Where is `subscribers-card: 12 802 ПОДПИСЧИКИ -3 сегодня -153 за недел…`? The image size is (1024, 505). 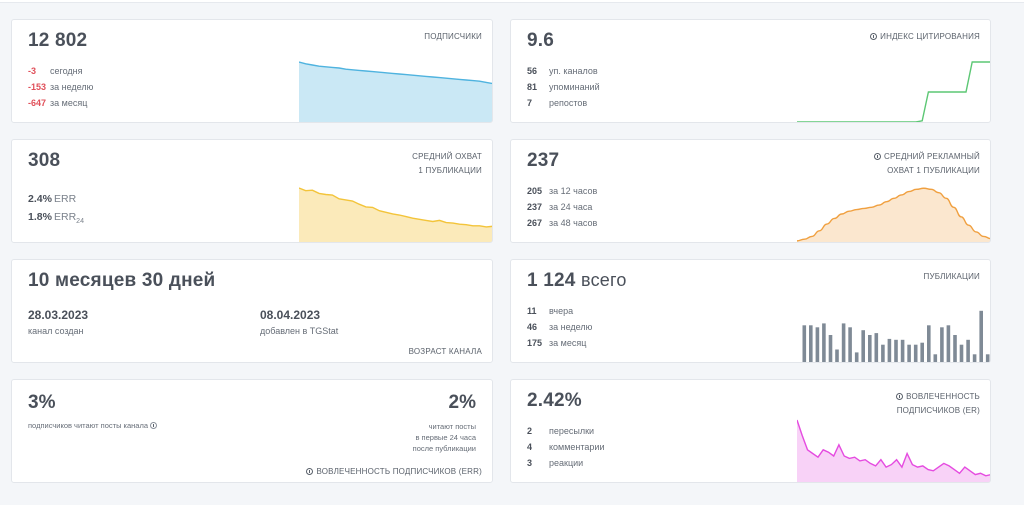
subscribers-card: 12 802 ПОДПИСЧИКИ -3 сегодня -153 за недел… is located at coordinates (252, 71).